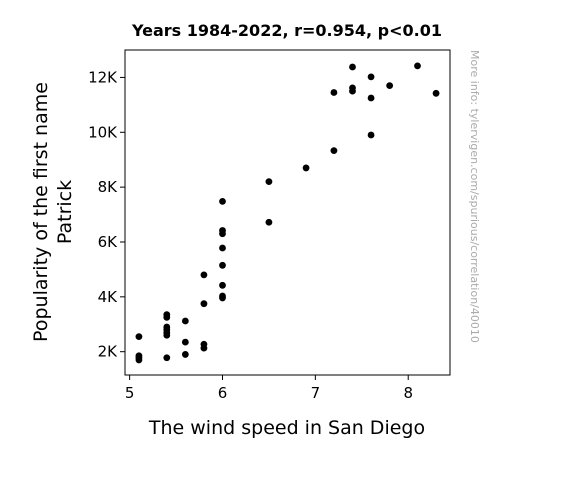  What do you see at coordinates (108, 242) in the screenshot?
I see `y-tick-label: 6K` at bounding box center [108, 242].